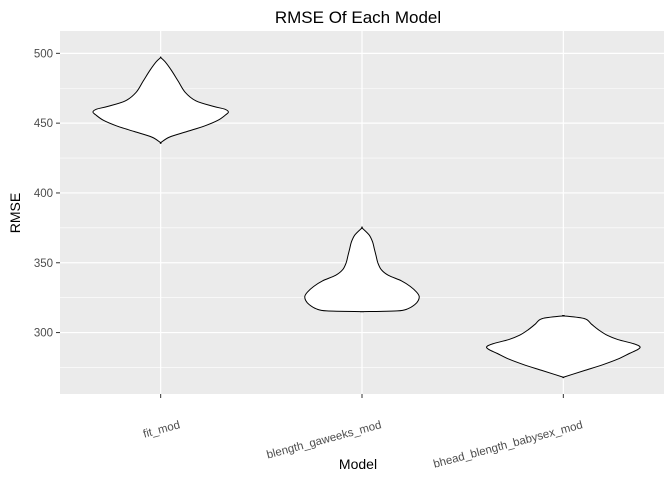 The image size is (672, 480). What do you see at coordinates (43, 194) in the screenshot?
I see `y-tick-label: 400` at bounding box center [43, 194].